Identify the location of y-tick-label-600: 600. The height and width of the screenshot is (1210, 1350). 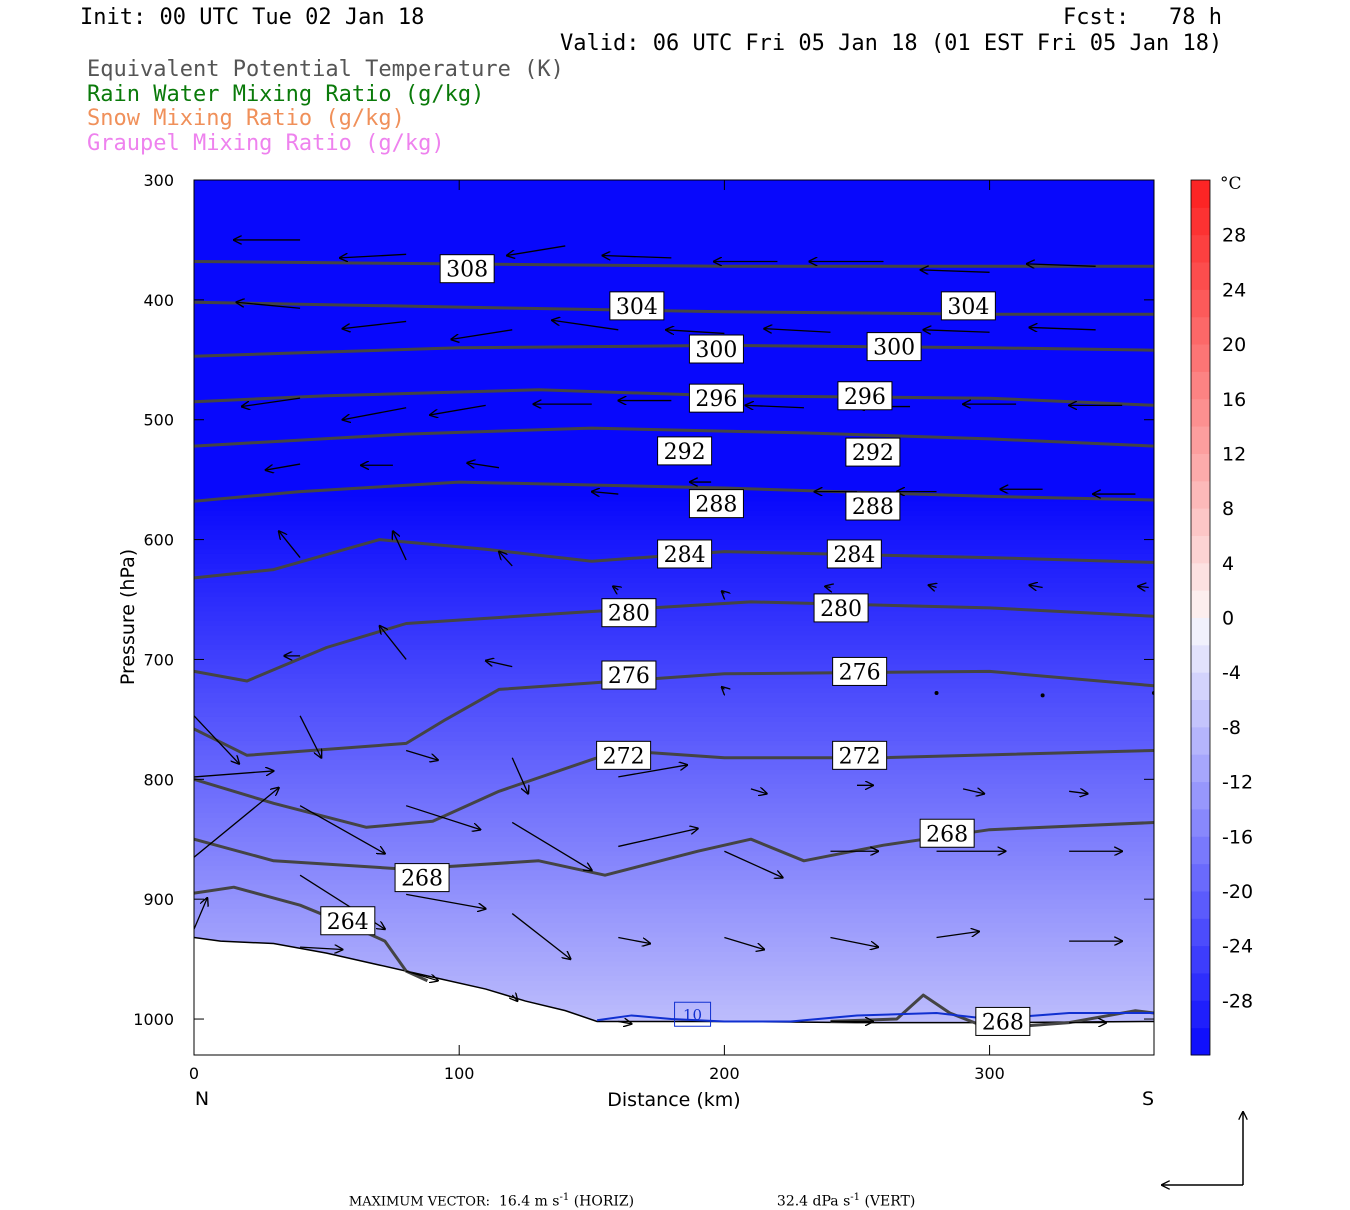
(158, 540).